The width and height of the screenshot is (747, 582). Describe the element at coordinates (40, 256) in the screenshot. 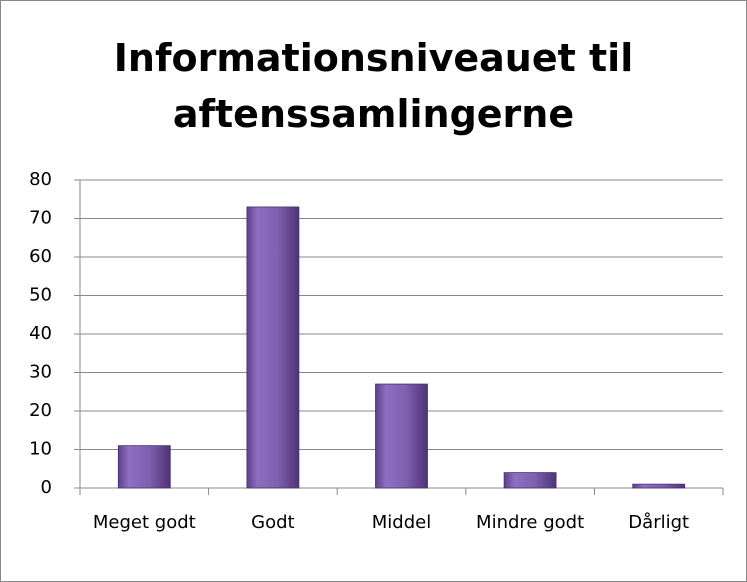

I see `y-tick-label: 60` at that location.